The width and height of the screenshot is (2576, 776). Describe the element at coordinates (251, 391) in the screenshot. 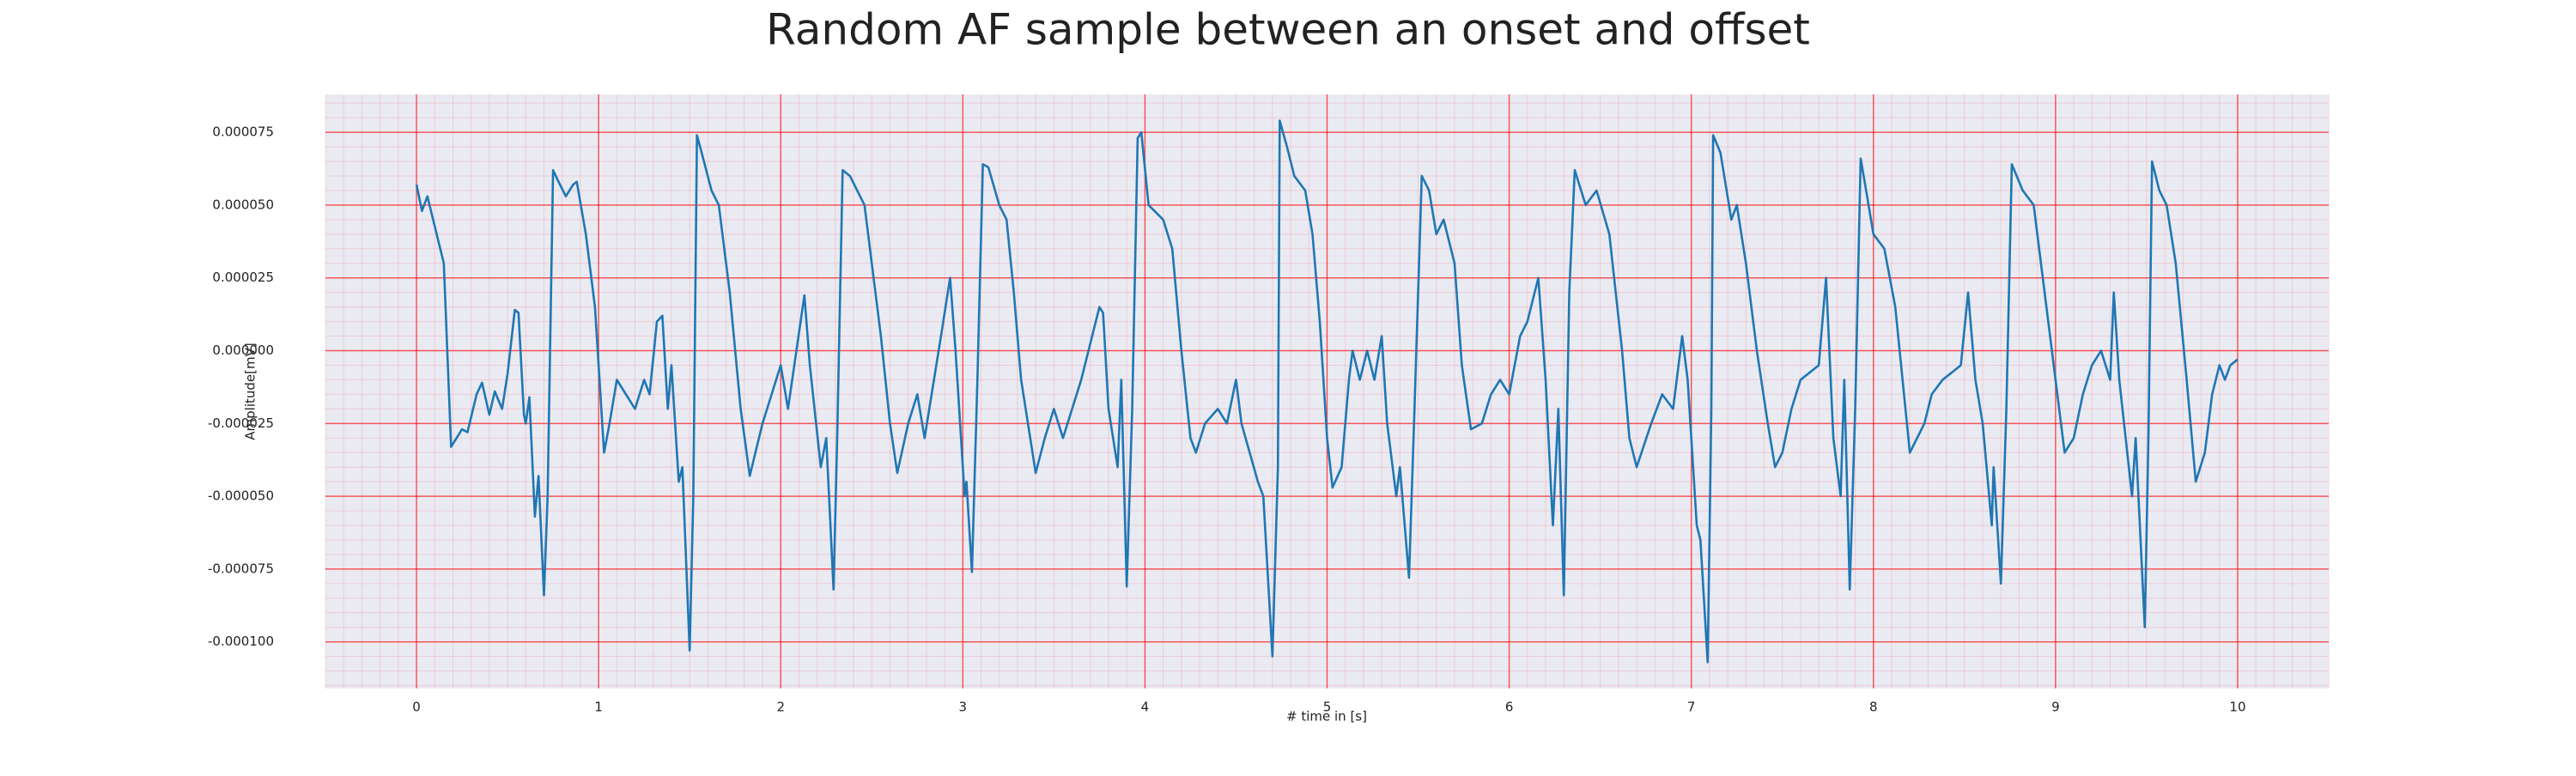

I see `y-axis-label: Amplitude[mV]` at that location.